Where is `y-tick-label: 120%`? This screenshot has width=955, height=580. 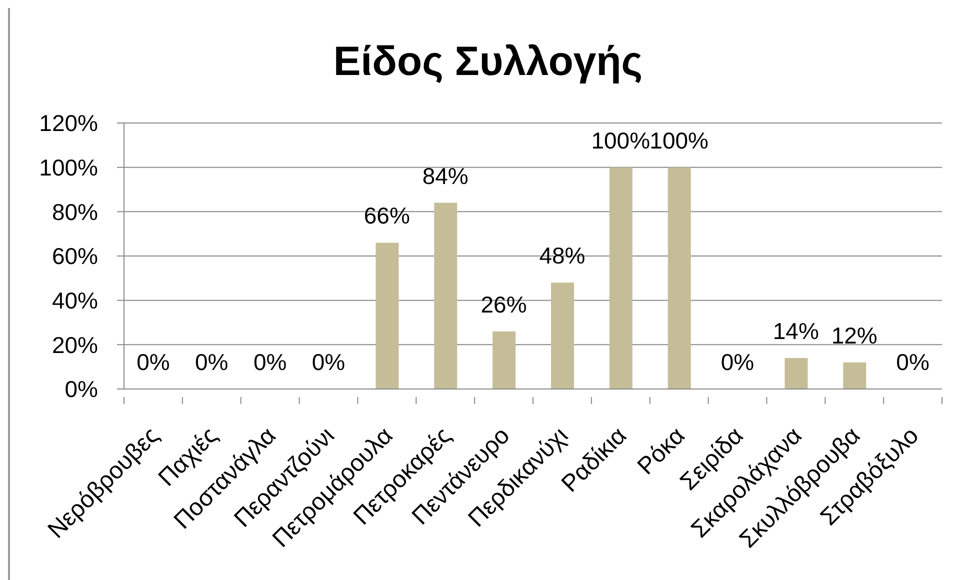 y-tick-label: 120% is located at coordinates (68, 123).